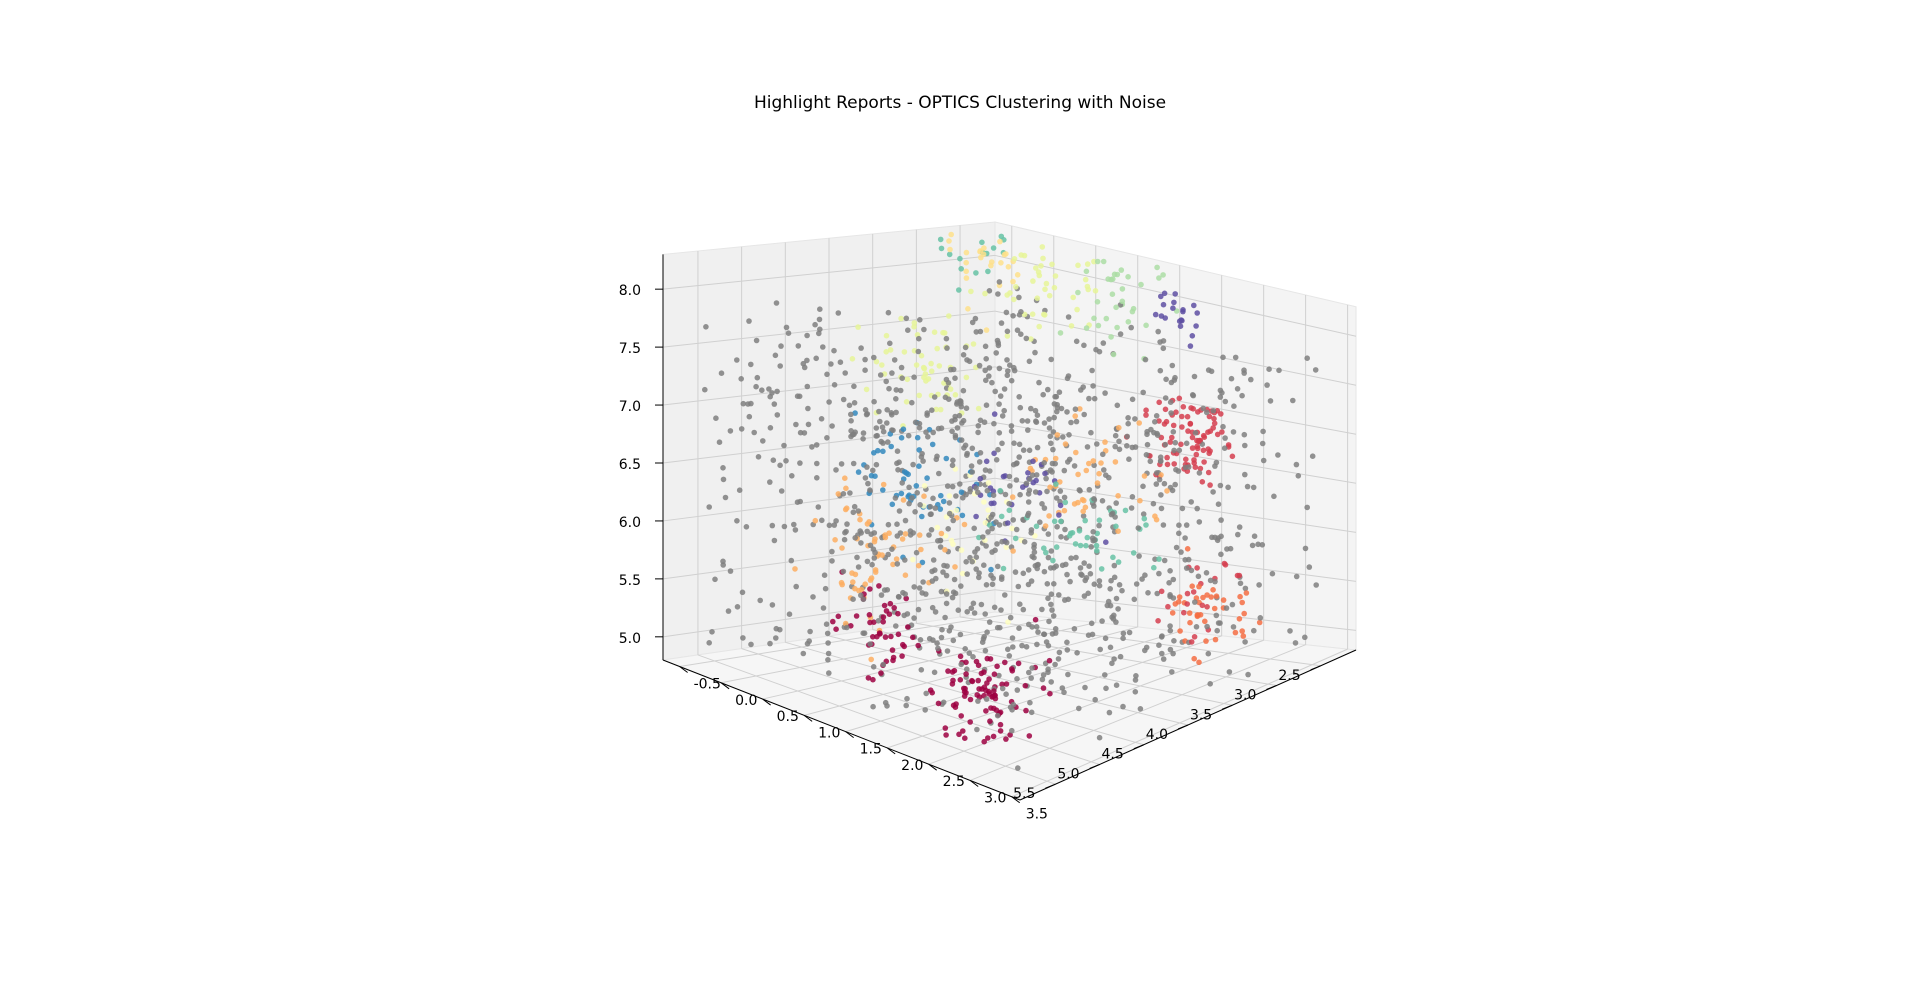 The height and width of the screenshot is (990, 1920). What do you see at coordinates (1024, 794) in the screenshot?
I see `x-tick-label: 5.5` at bounding box center [1024, 794].